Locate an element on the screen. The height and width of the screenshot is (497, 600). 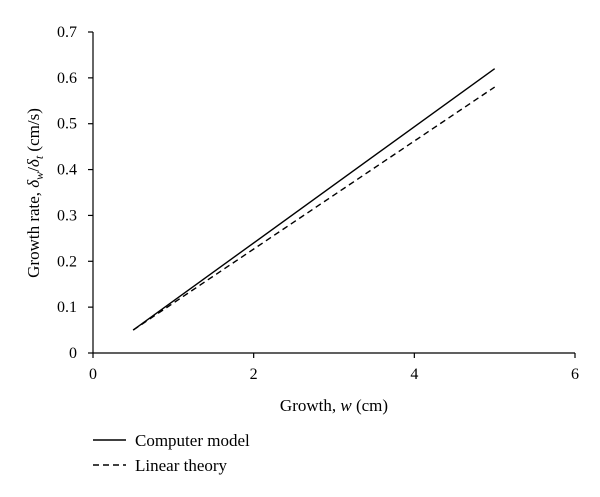
y-tick-label: 0.7 is located at coordinates (67, 32).